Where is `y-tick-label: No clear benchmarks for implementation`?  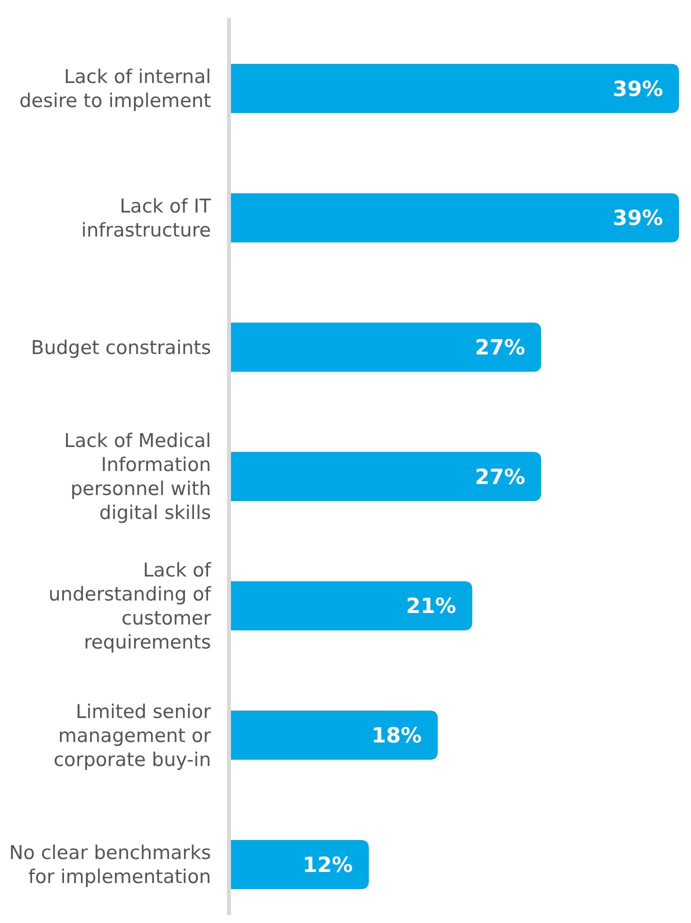 y-tick-label: No clear benchmarks for implementation is located at coordinates (110, 865).